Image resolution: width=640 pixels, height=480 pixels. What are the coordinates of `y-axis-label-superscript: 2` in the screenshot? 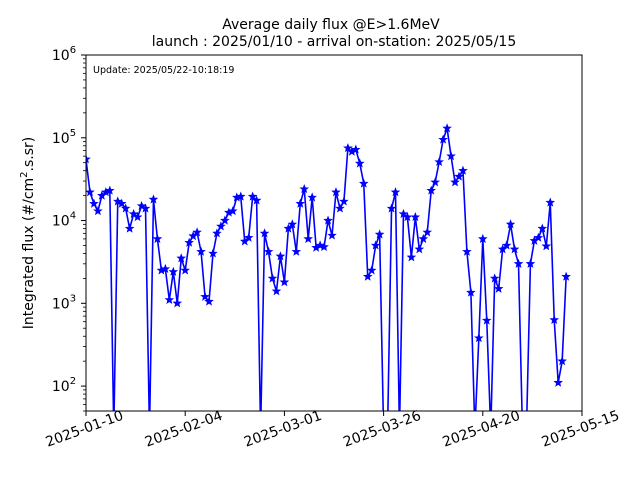 It's located at (24, 174).